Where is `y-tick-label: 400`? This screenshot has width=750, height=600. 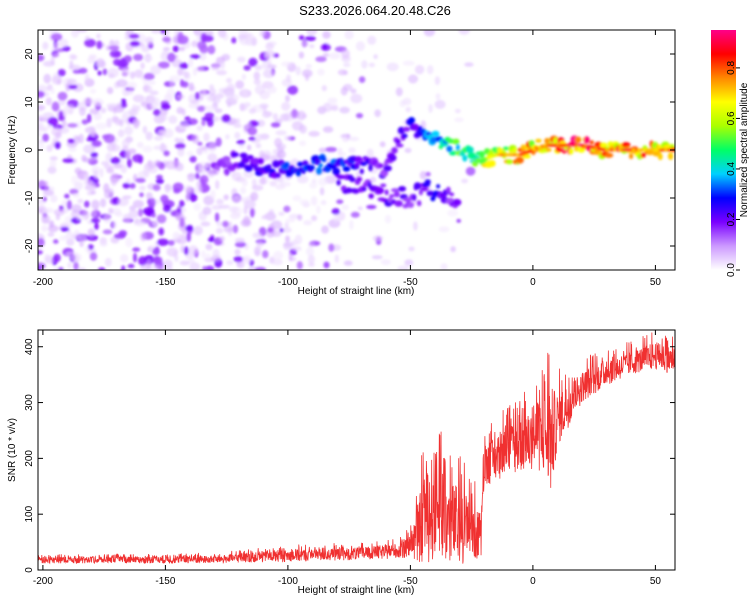 y-tick-label: 400 is located at coordinates (29, 346).